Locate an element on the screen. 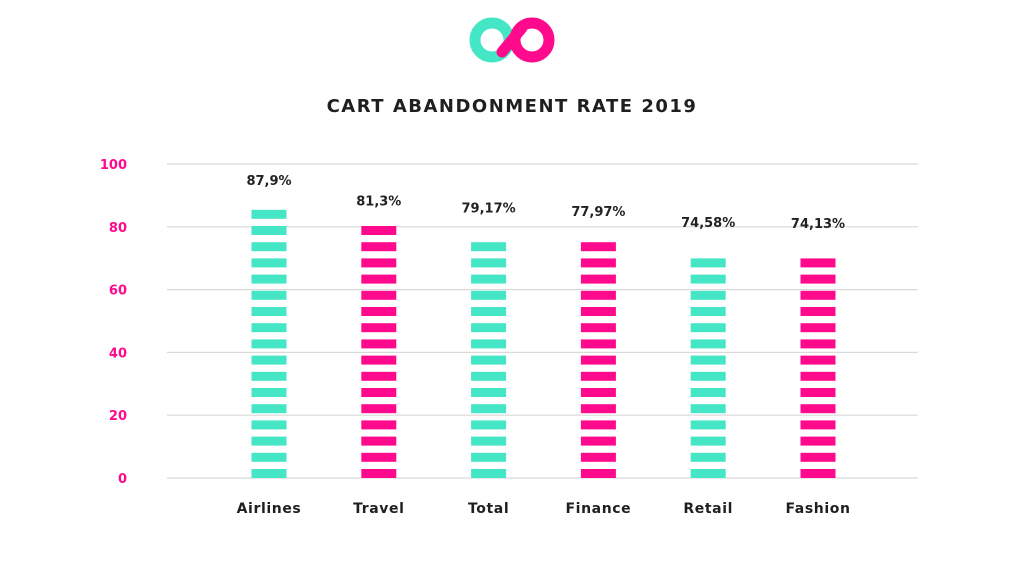 This screenshot has height=576, width=1024. data-label: 87,9% is located at coordinates (268, 181).